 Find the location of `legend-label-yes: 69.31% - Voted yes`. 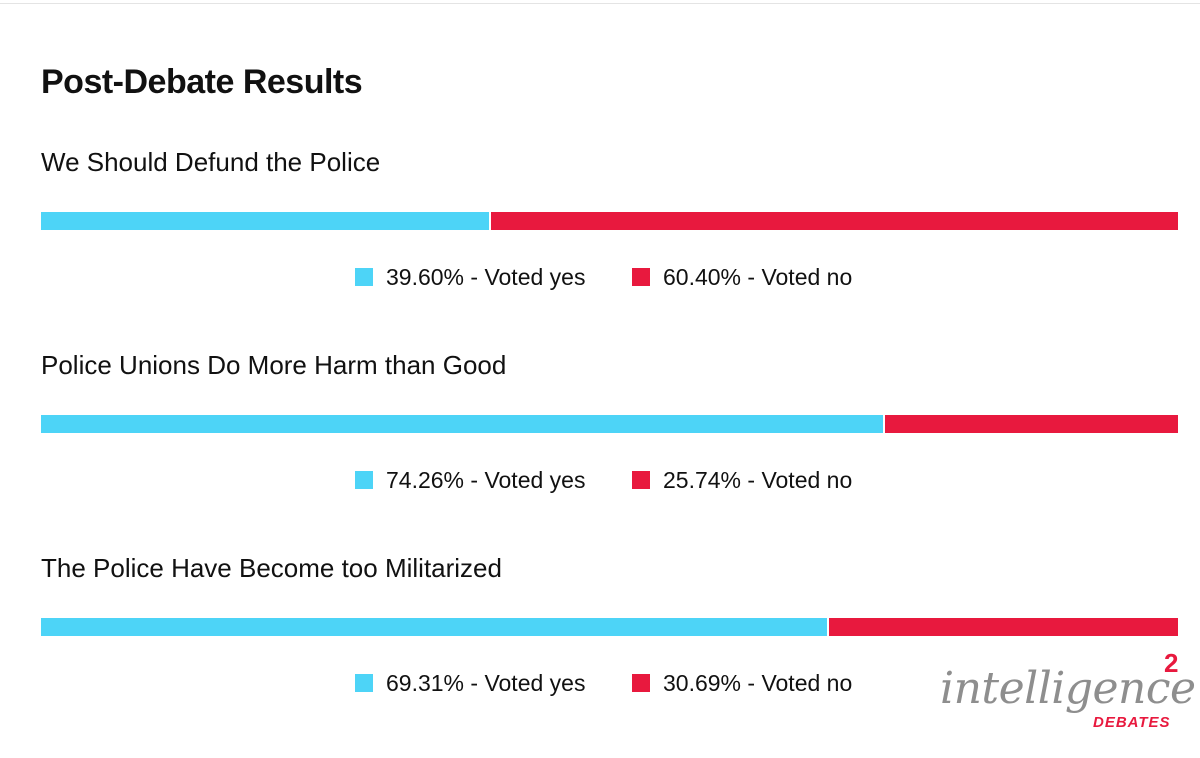

legend-label-yes: 69.31% - Voted yes is located at coordinates (486, 683).